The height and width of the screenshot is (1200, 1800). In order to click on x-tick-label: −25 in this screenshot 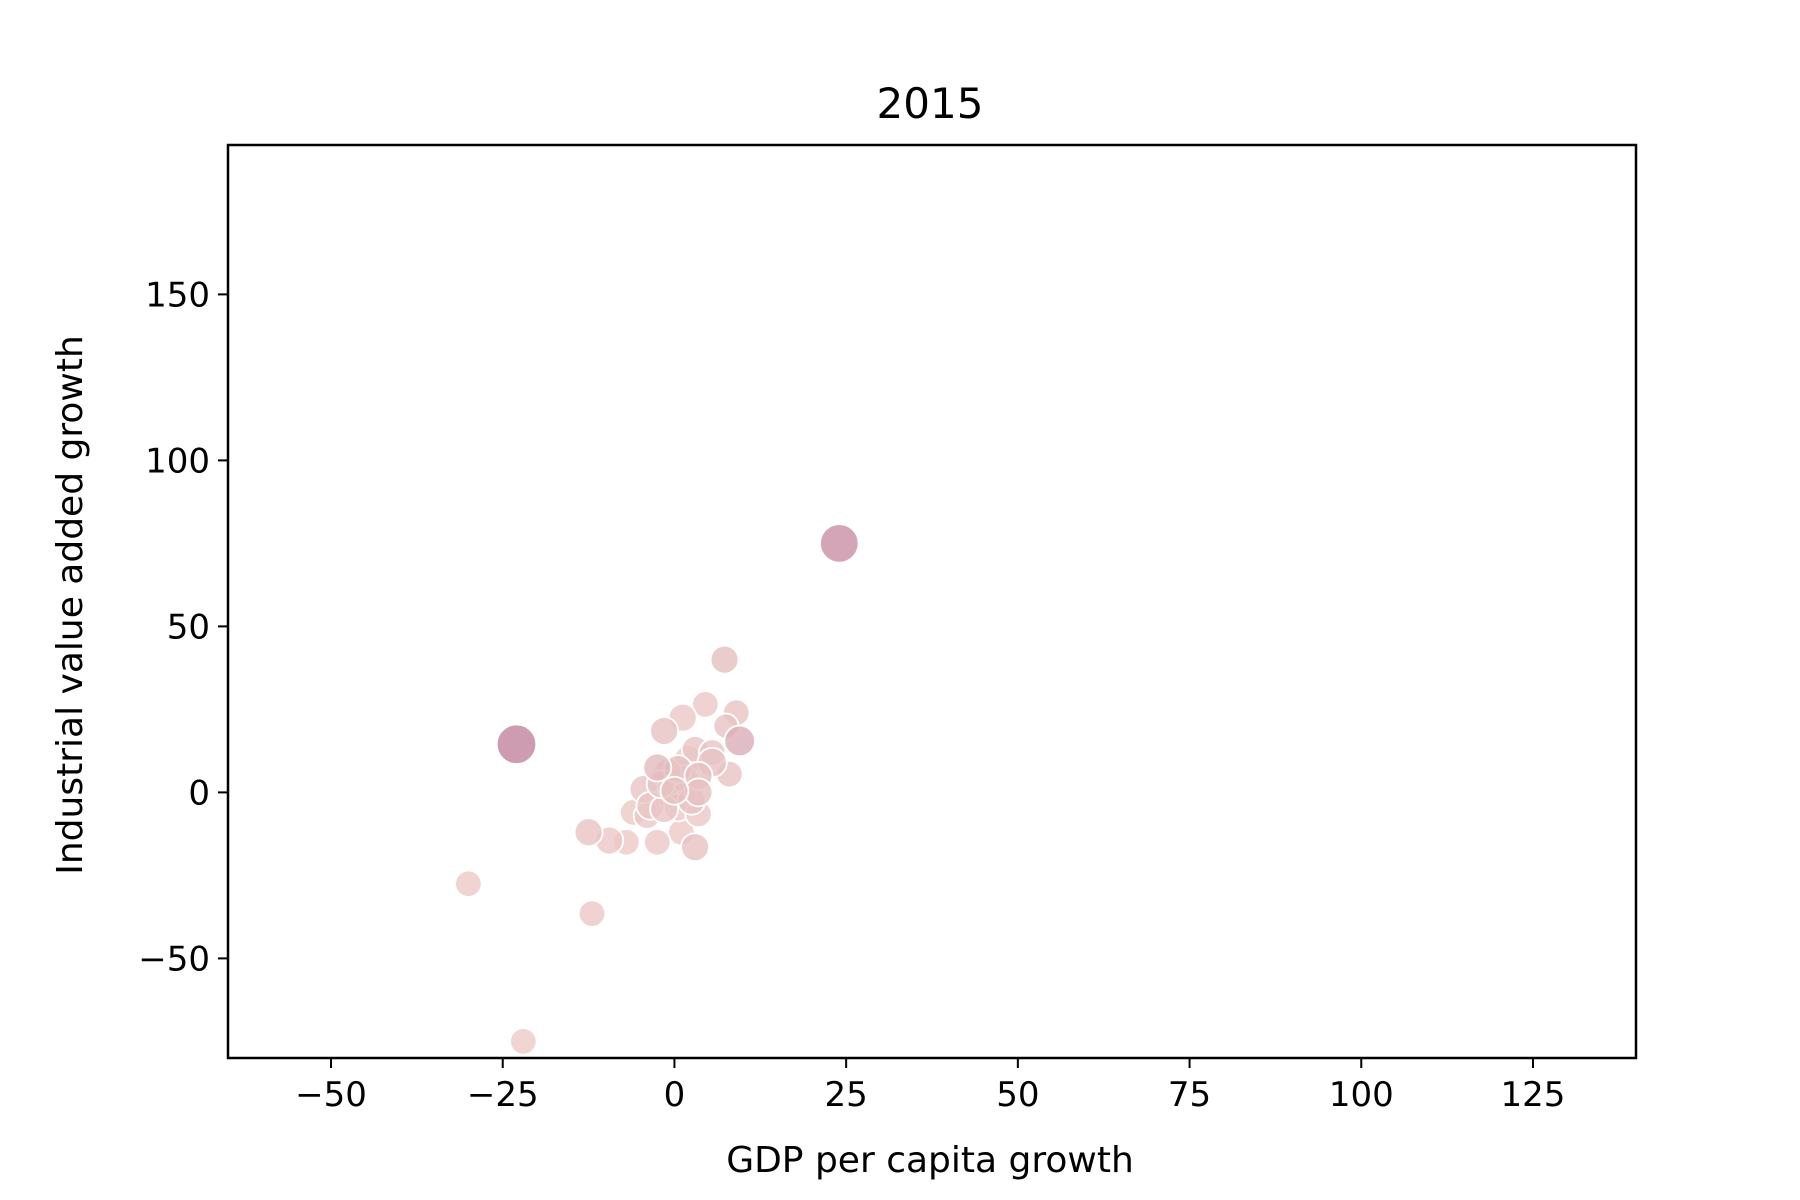, I will do `click(503, 1095)`.